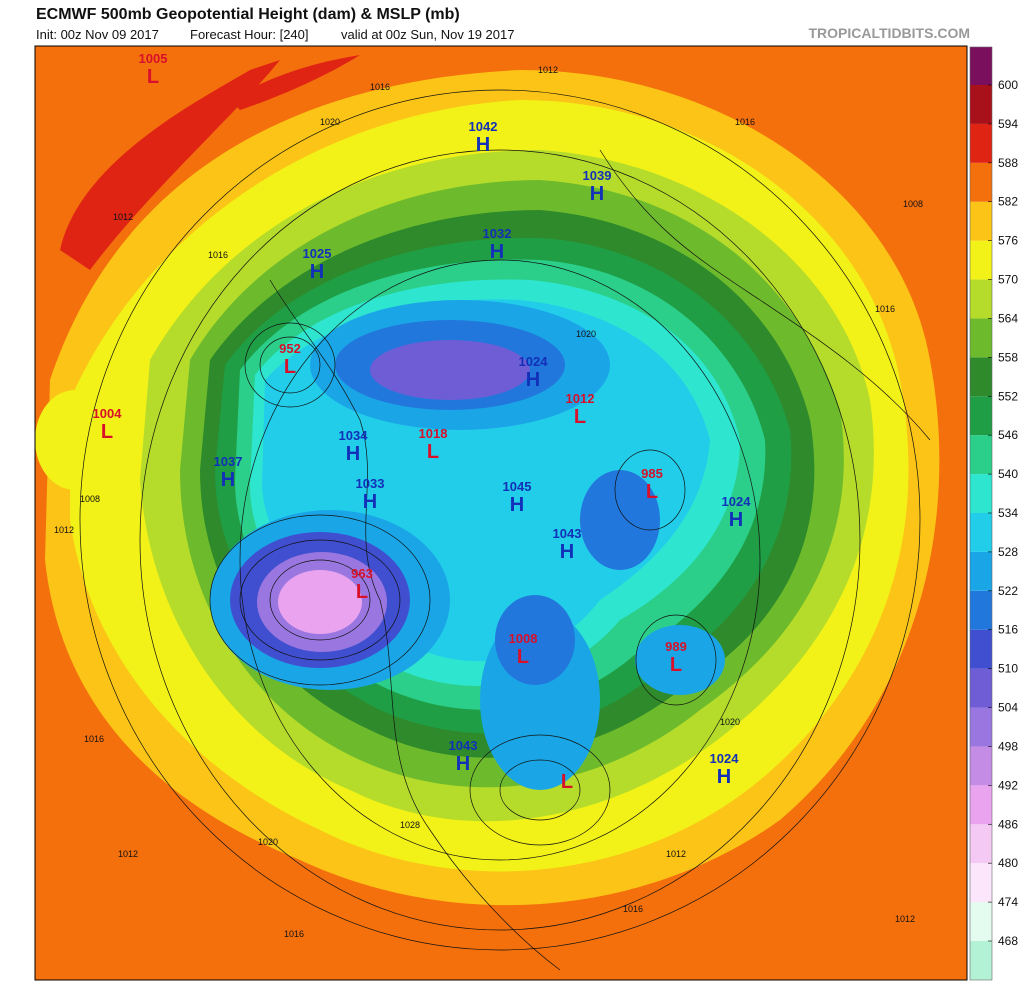  I want to click on center-value: 1039, so click(597, 175).